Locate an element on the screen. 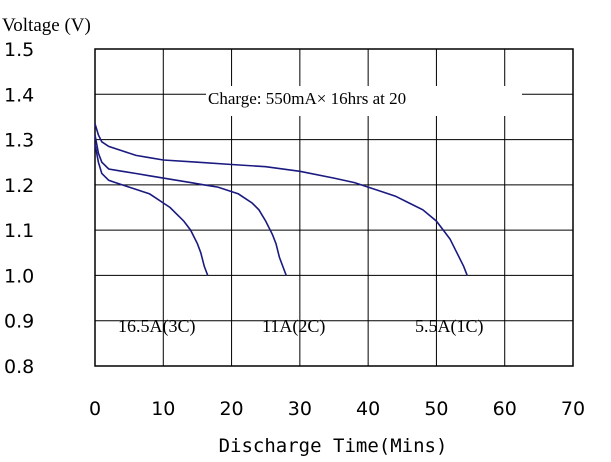 This screenshot has width=611, height=462. y-tick-label: 1.5 is located at coordinates (19, 50).